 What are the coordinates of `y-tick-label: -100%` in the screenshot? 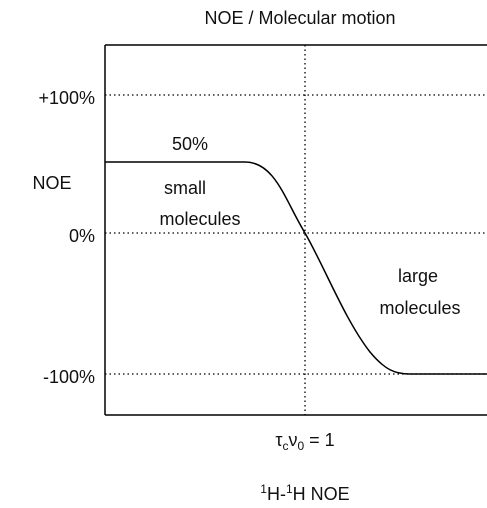 It's located at (69, 377).